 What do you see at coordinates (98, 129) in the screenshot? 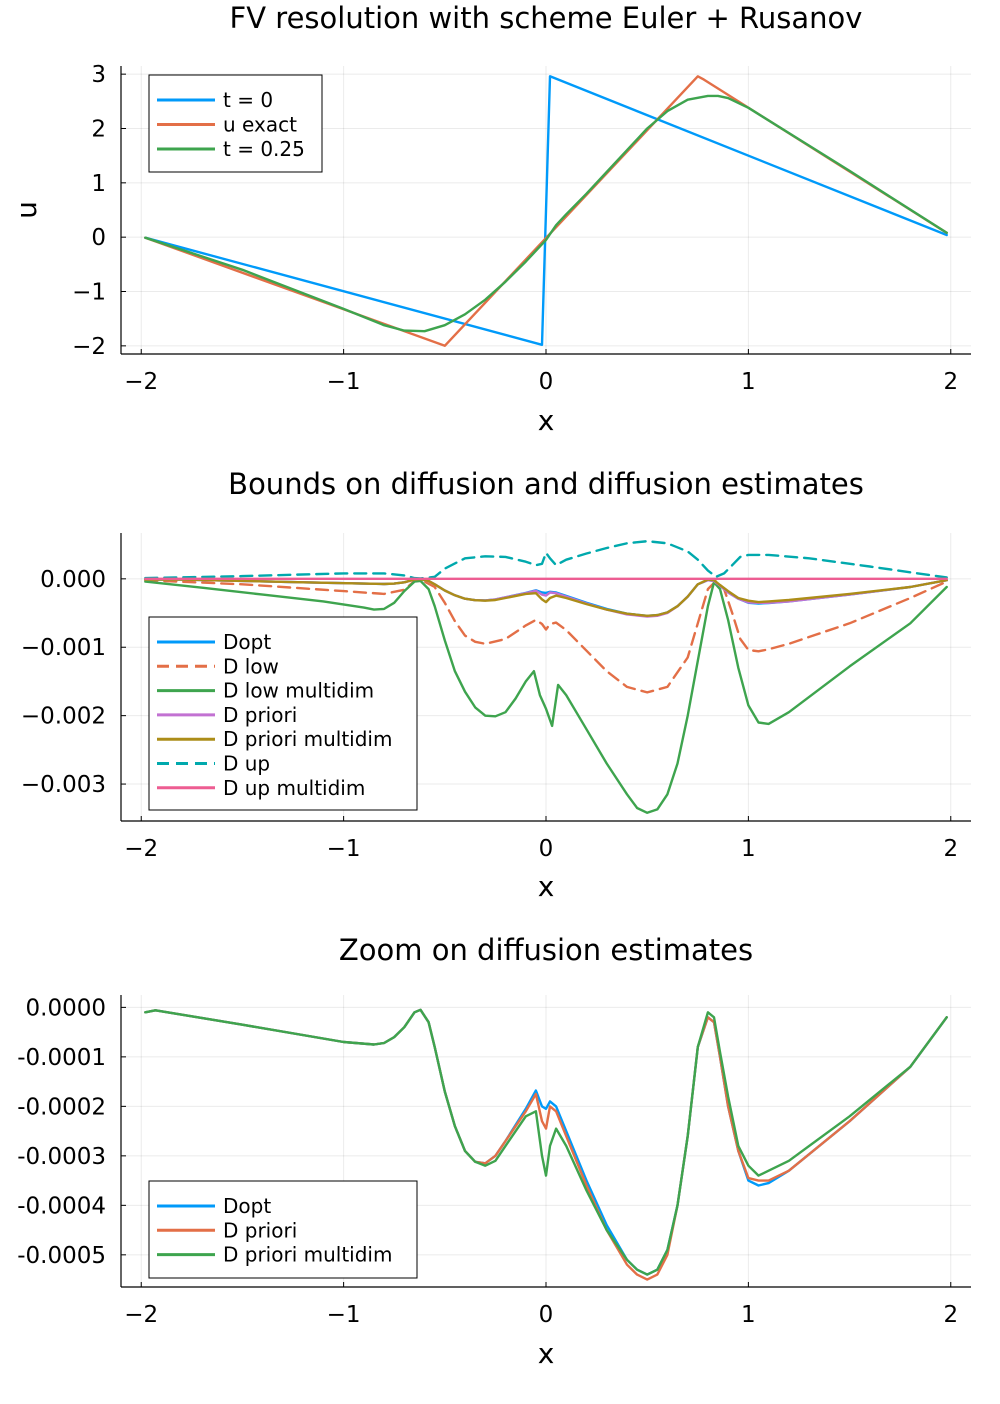
I see `y-tick-label: 2` at bounding box center [98, 129].